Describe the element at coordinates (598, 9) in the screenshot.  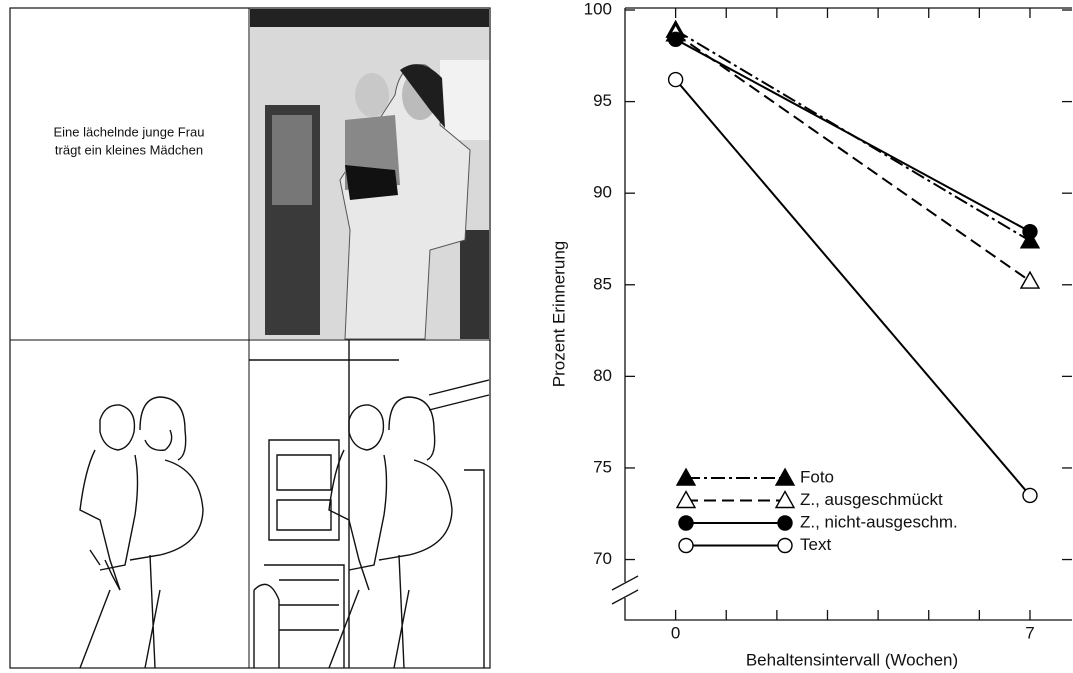
I see `y-tick-label: 100` at that location.